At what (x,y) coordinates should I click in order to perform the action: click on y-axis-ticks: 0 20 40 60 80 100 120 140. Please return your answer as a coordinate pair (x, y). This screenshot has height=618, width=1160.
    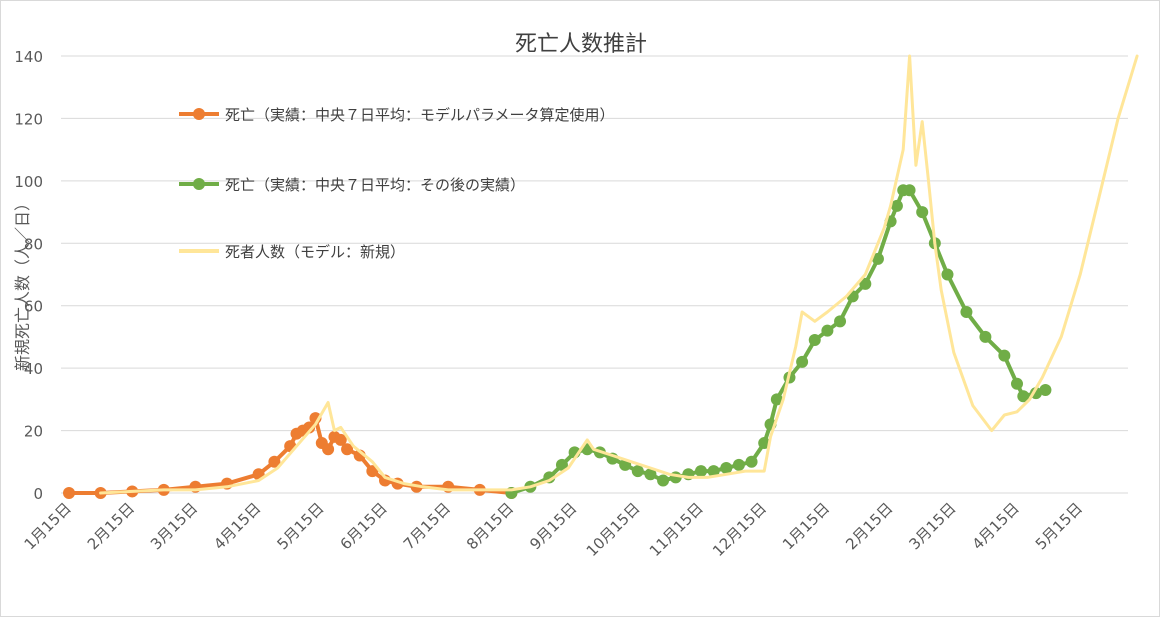
    Looking at the image, I should click on (28, 275).